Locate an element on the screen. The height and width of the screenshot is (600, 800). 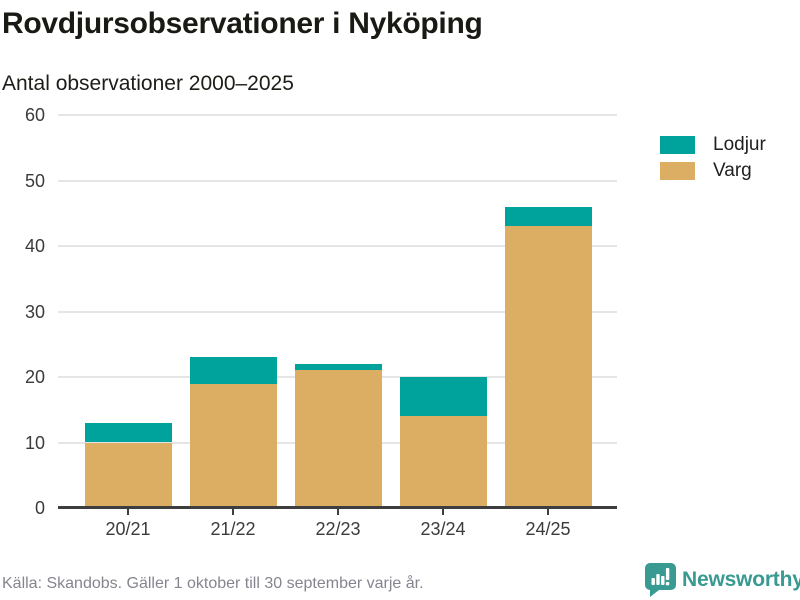
legend-item-varg: Varg is located at coordinates (713, 170).